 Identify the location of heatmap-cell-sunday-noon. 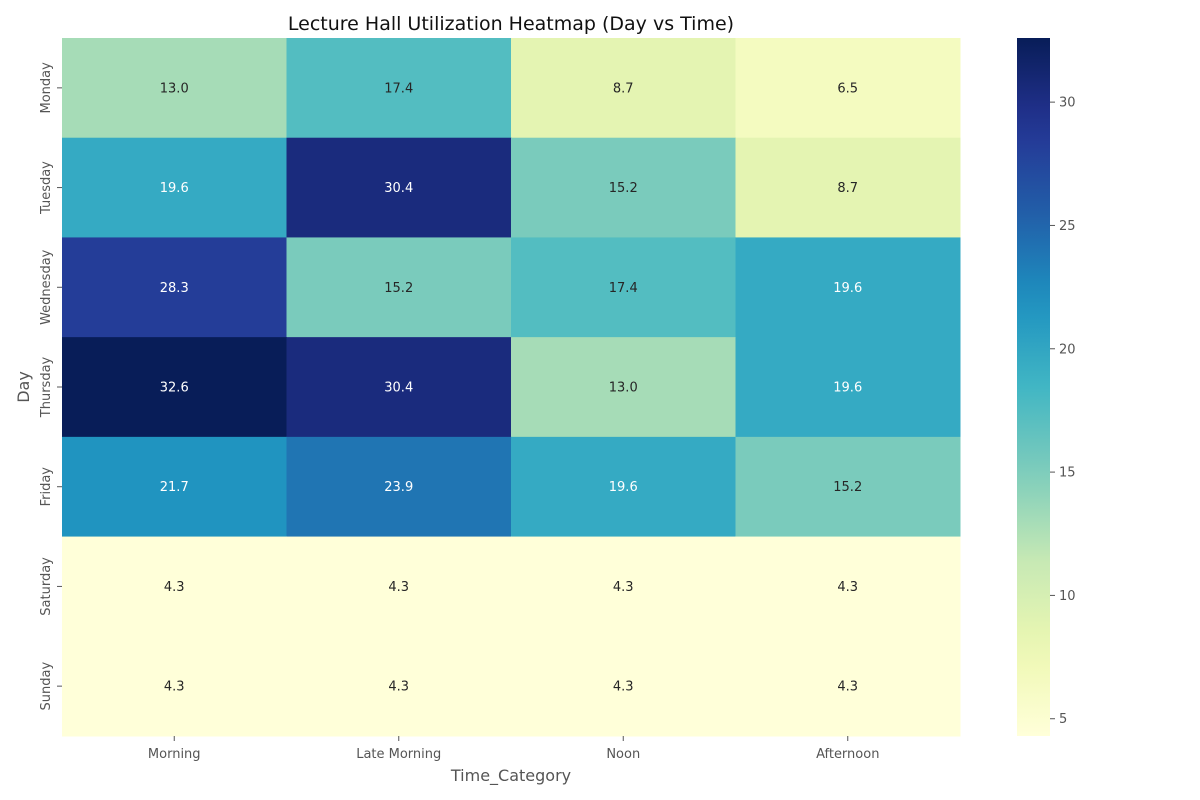
(623, 686).